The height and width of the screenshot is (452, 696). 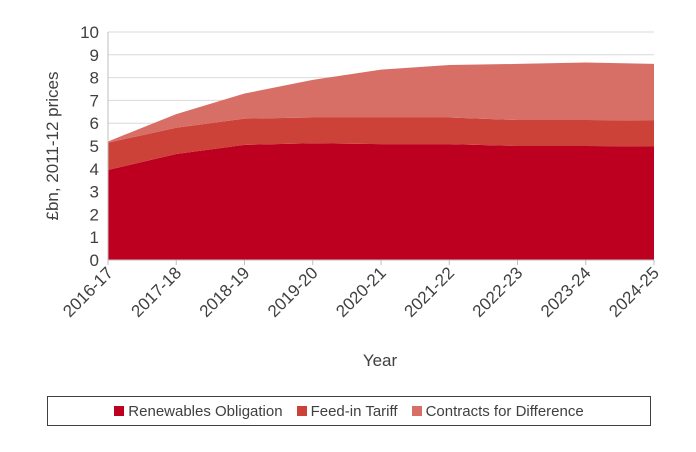 What do you see at coordinates (381, 102) in the screenshot?
I see `area-contracts-for-difference` at bounding box center [381, 102].